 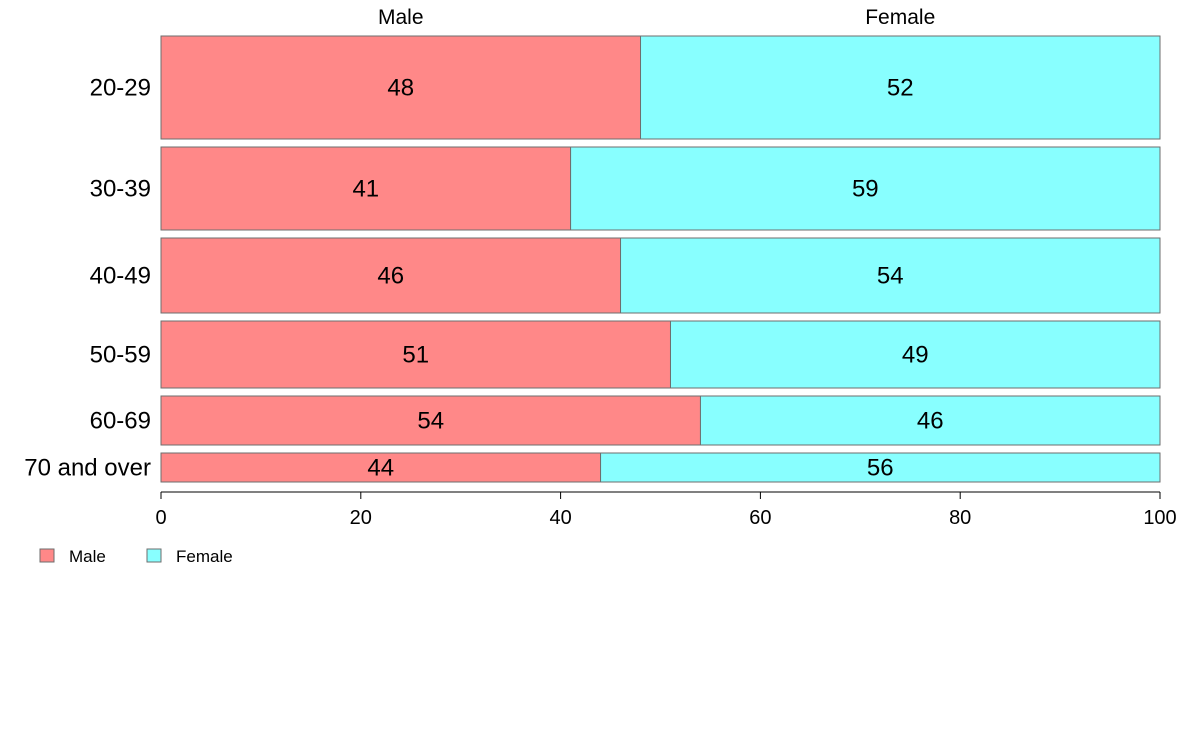 I want to click on legend-swatch-female, so click(x=154, y=555).